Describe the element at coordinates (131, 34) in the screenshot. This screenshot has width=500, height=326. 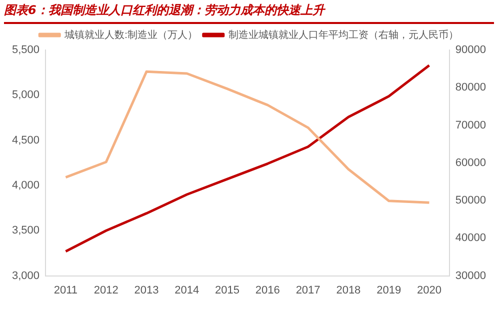
I see `legend-label: 城镇就业人数:制造业（万人）` at that location.